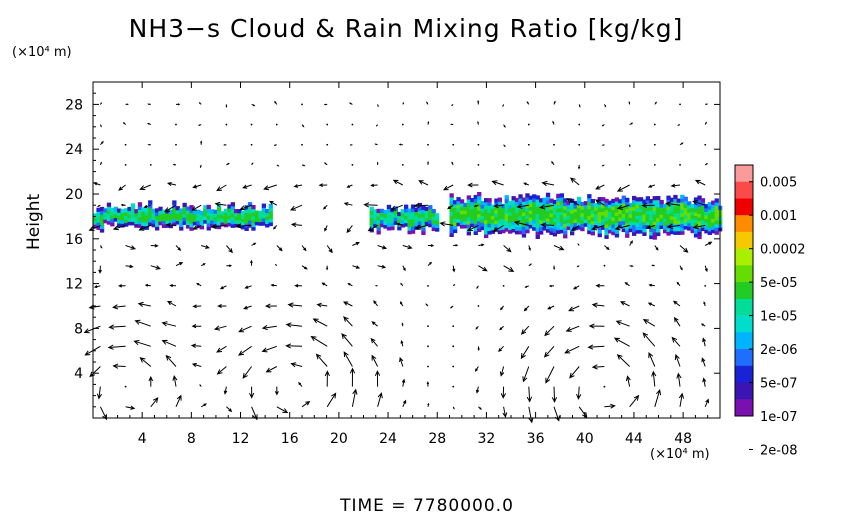 This screenshot has height=519, width=854. Describe the element at coordinates (779, 350) in the screenshot. I see `colorbar-label-5: 2e-06` at that location.